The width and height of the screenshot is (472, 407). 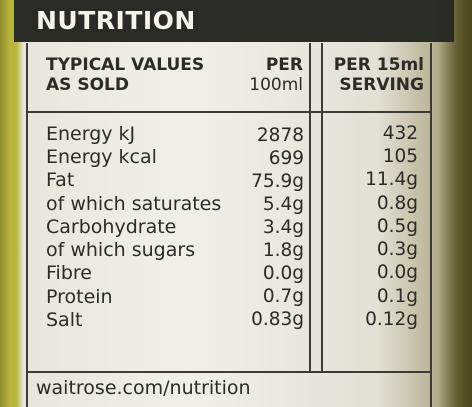 I want to click on nutrition-title: NUTRITION, so click(x=116, y=20).